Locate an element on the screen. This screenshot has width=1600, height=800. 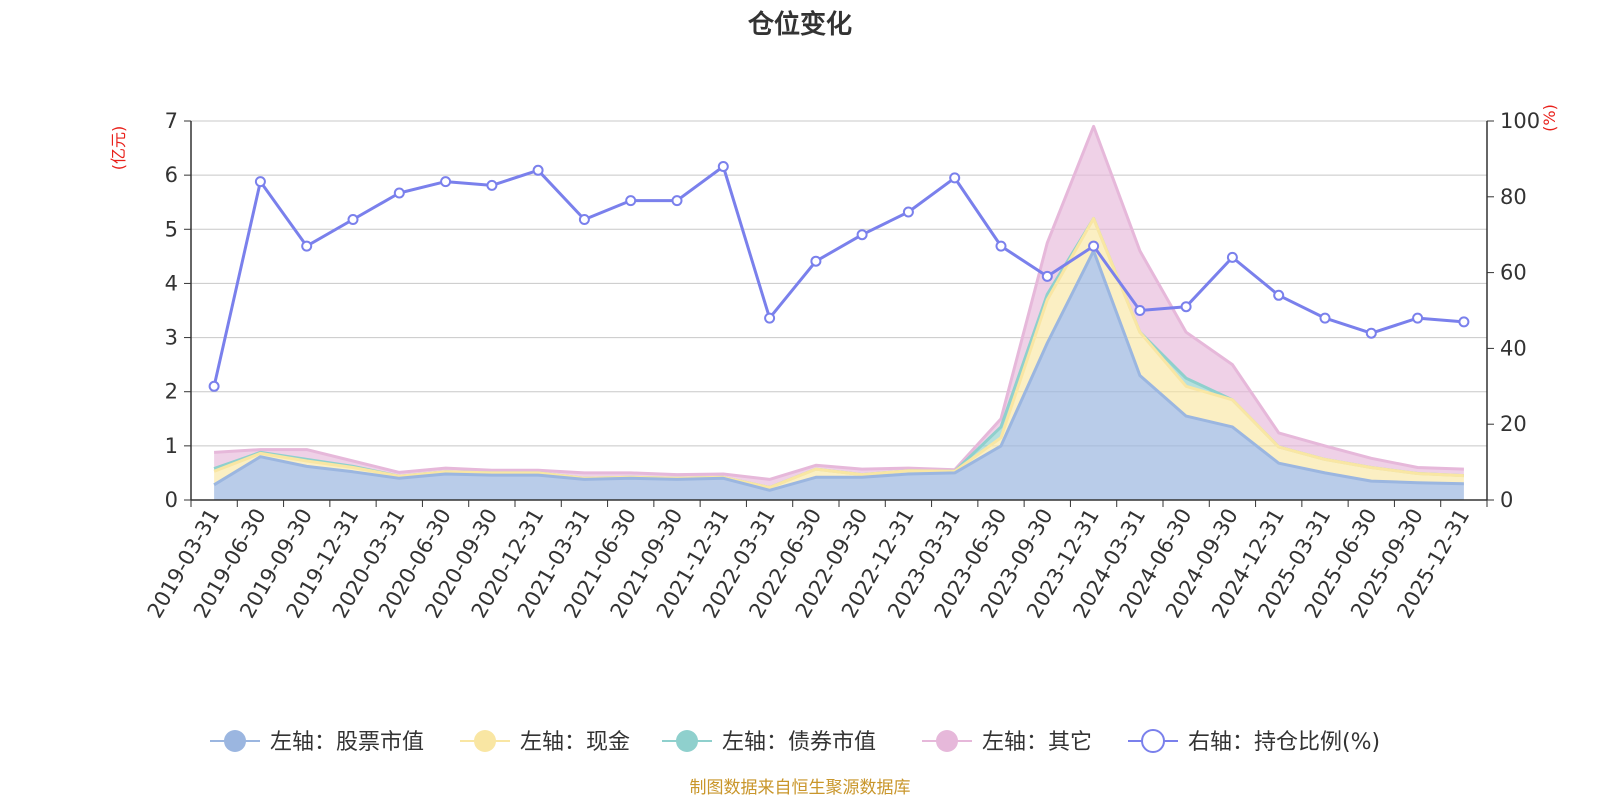
legend-item-other: 左轴：其它 is located at coordinates (1007, 742).